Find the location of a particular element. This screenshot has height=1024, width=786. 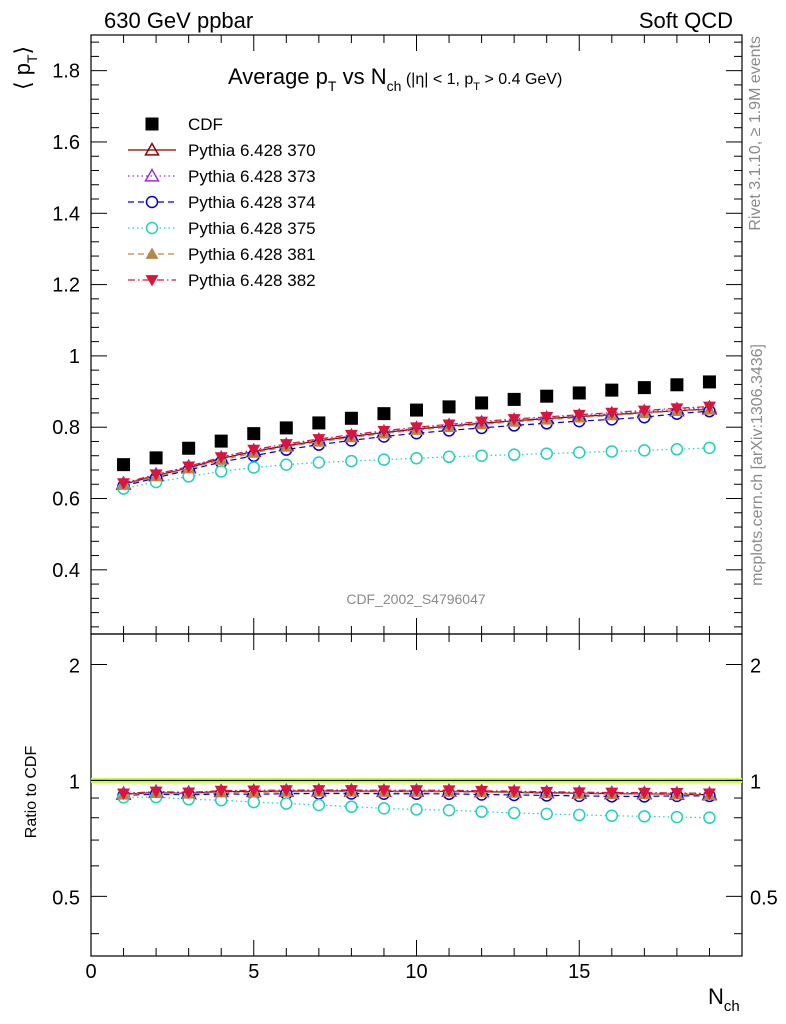

y-tick-label-main: 1.2 is located at coordinates (66, 286).